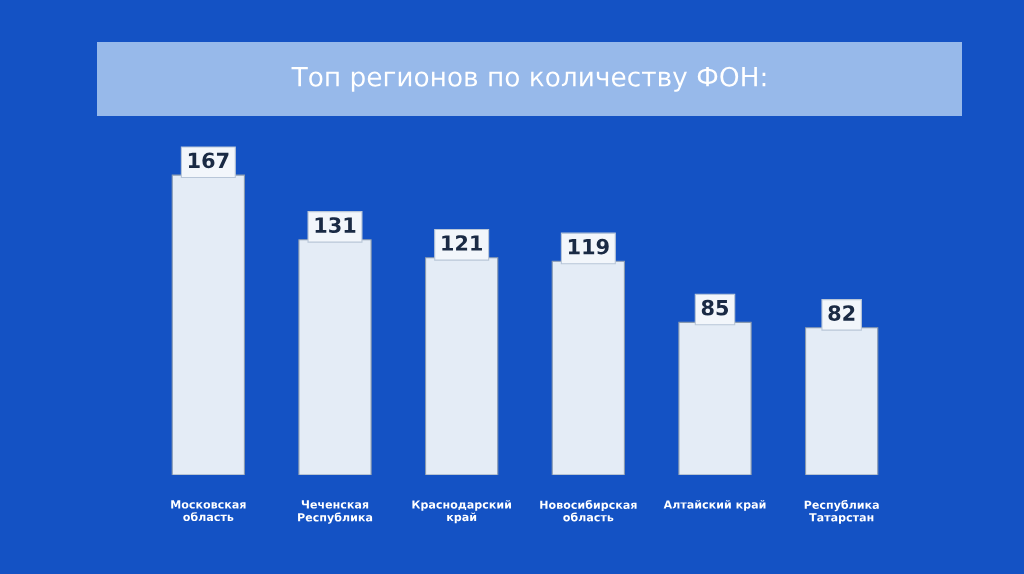  What do you see at coordinates (714, 505) in the screenshot?
I see `x-tick-label: Алтайский край` at bounding box center [714, 505].